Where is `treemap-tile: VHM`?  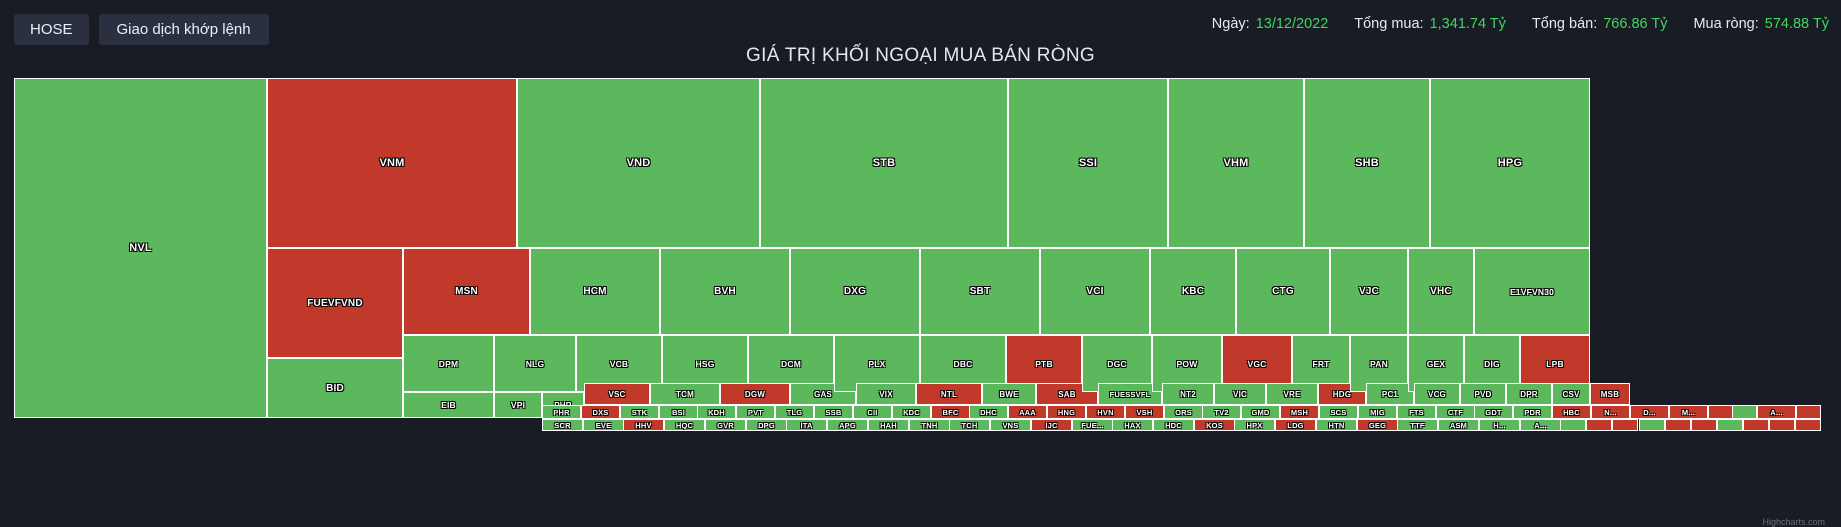 treemap-tile: VHM is located at coordinates (1236, 163).